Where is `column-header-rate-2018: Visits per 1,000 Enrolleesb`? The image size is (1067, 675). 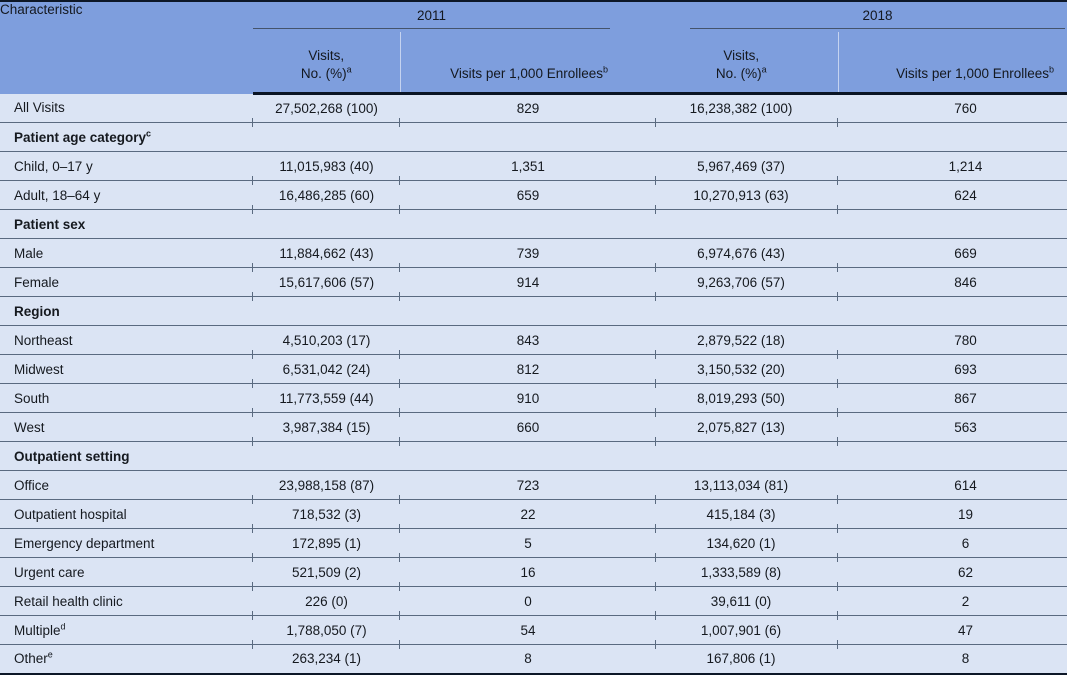
column-header-rate-2018: Visits per 1,000 Enrolleesb is located at coordinates (952, 63).